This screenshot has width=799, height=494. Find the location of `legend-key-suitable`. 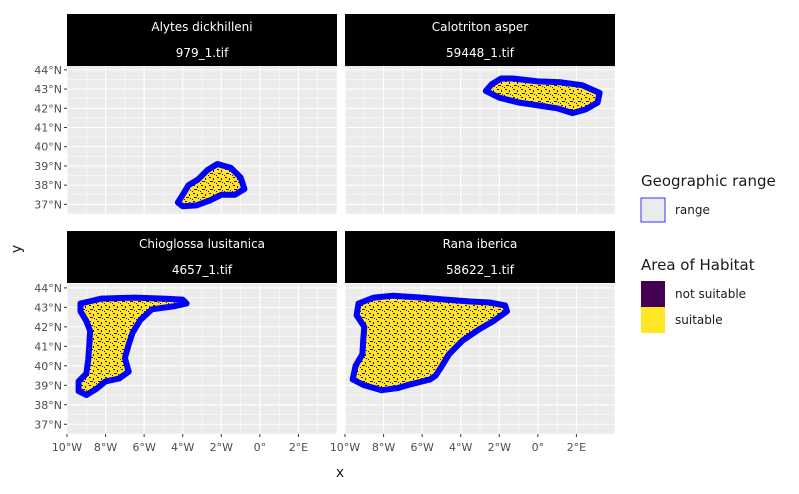

legend-key-suitable is located at coordinates (653, 320).